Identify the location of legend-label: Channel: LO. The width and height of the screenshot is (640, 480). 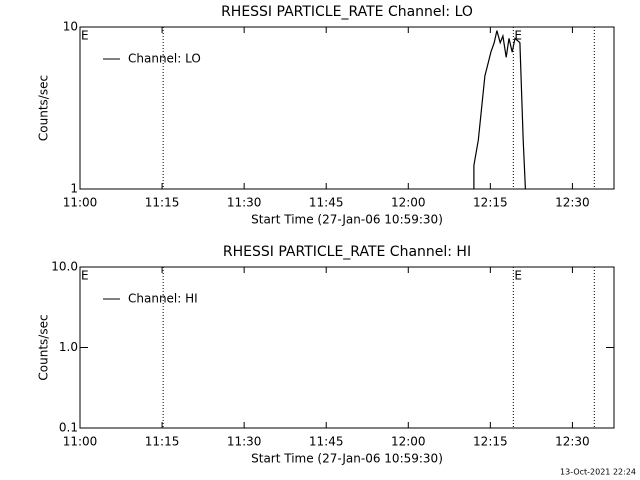
(164, 59).